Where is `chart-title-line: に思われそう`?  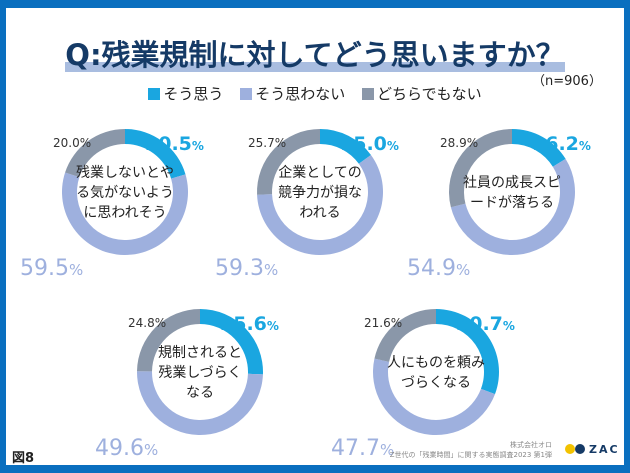
chart-title-line: に思われそう is located at coordinates (124, 213).